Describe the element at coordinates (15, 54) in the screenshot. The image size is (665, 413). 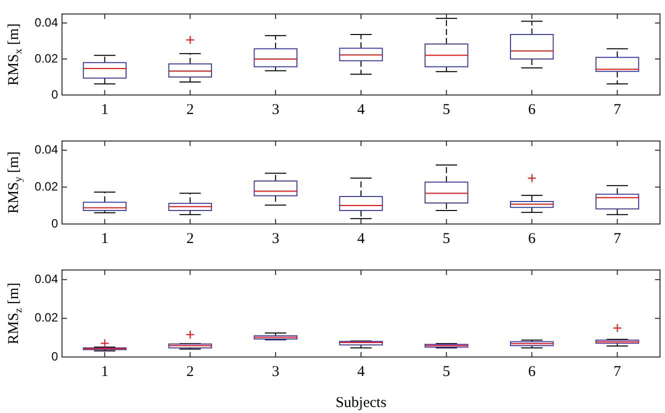
I see `y-axis-title: RMSx [m]` at that location.